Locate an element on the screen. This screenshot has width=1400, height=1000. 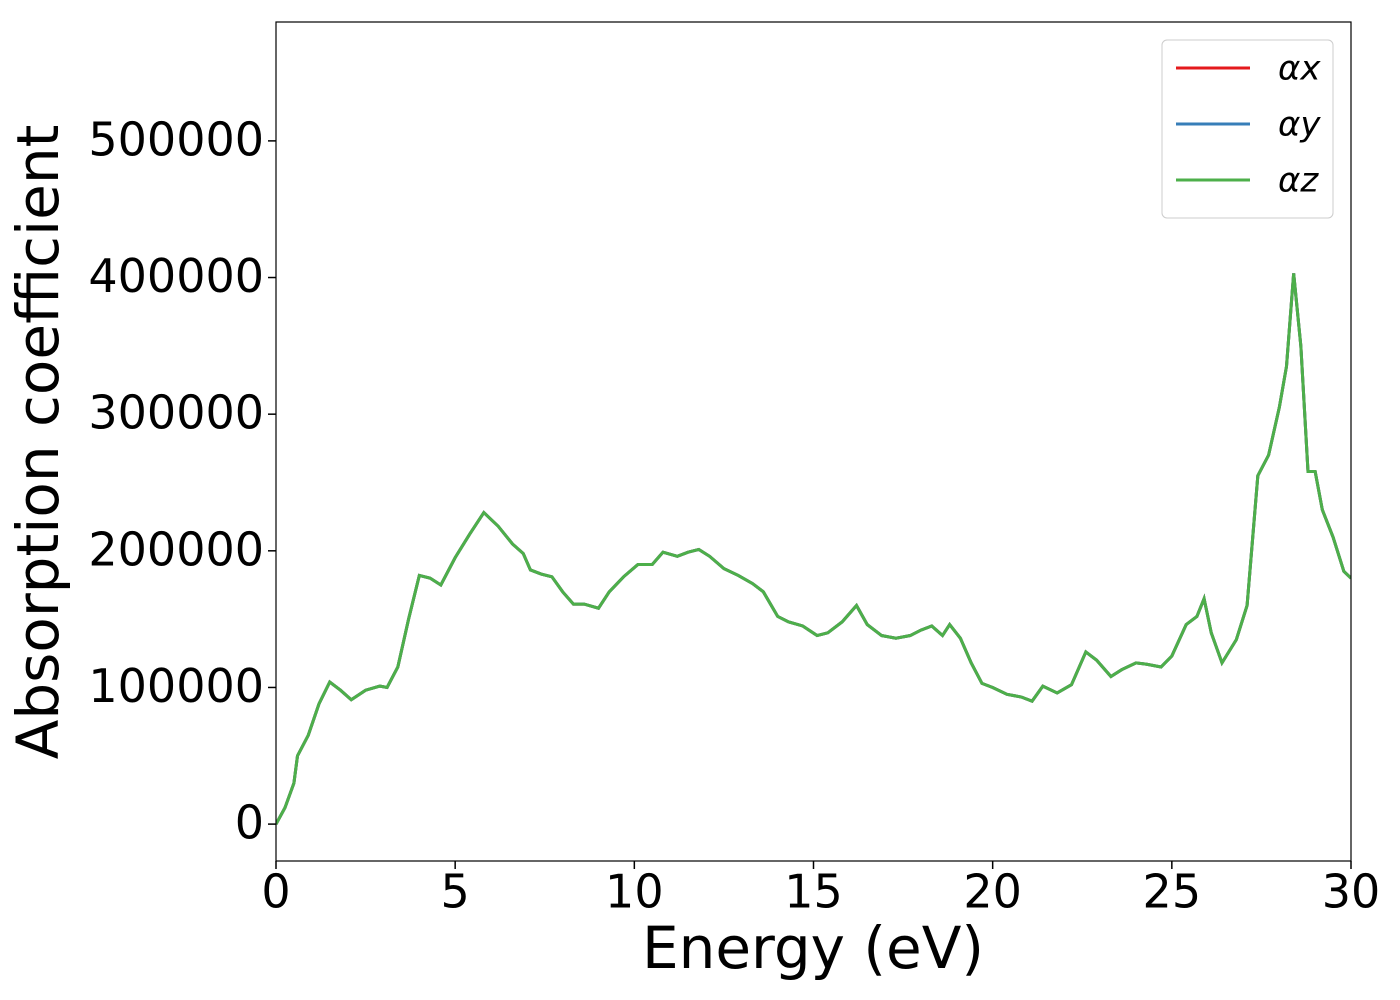
legend-box is located at coordinates (1247, 129).